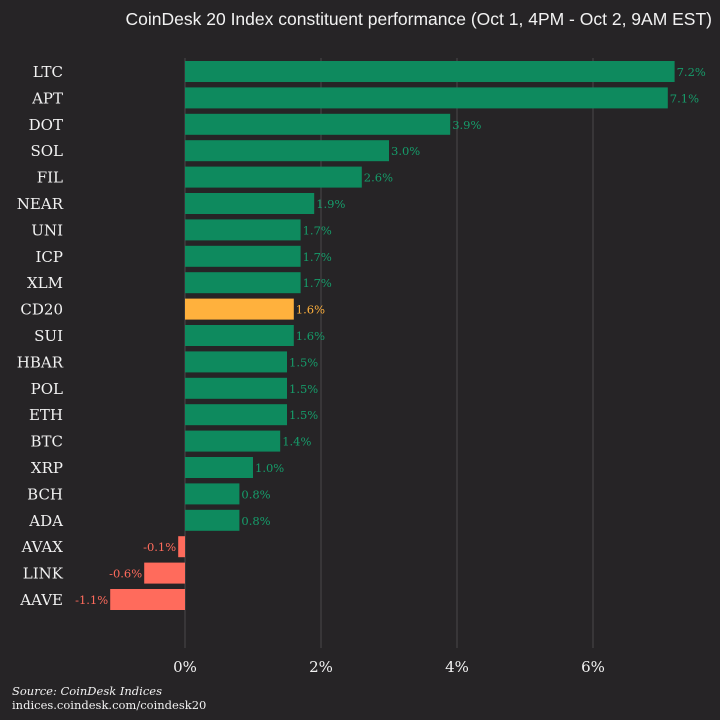 The width and height of the screenshot is (720, 720). I want to click on bar-dot, so click(318, 124).